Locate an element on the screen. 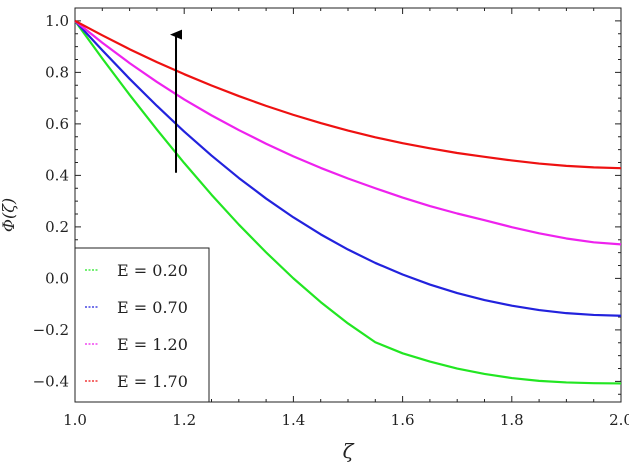  legend-label: E = 1.70 is located at coordinates (152, 381).